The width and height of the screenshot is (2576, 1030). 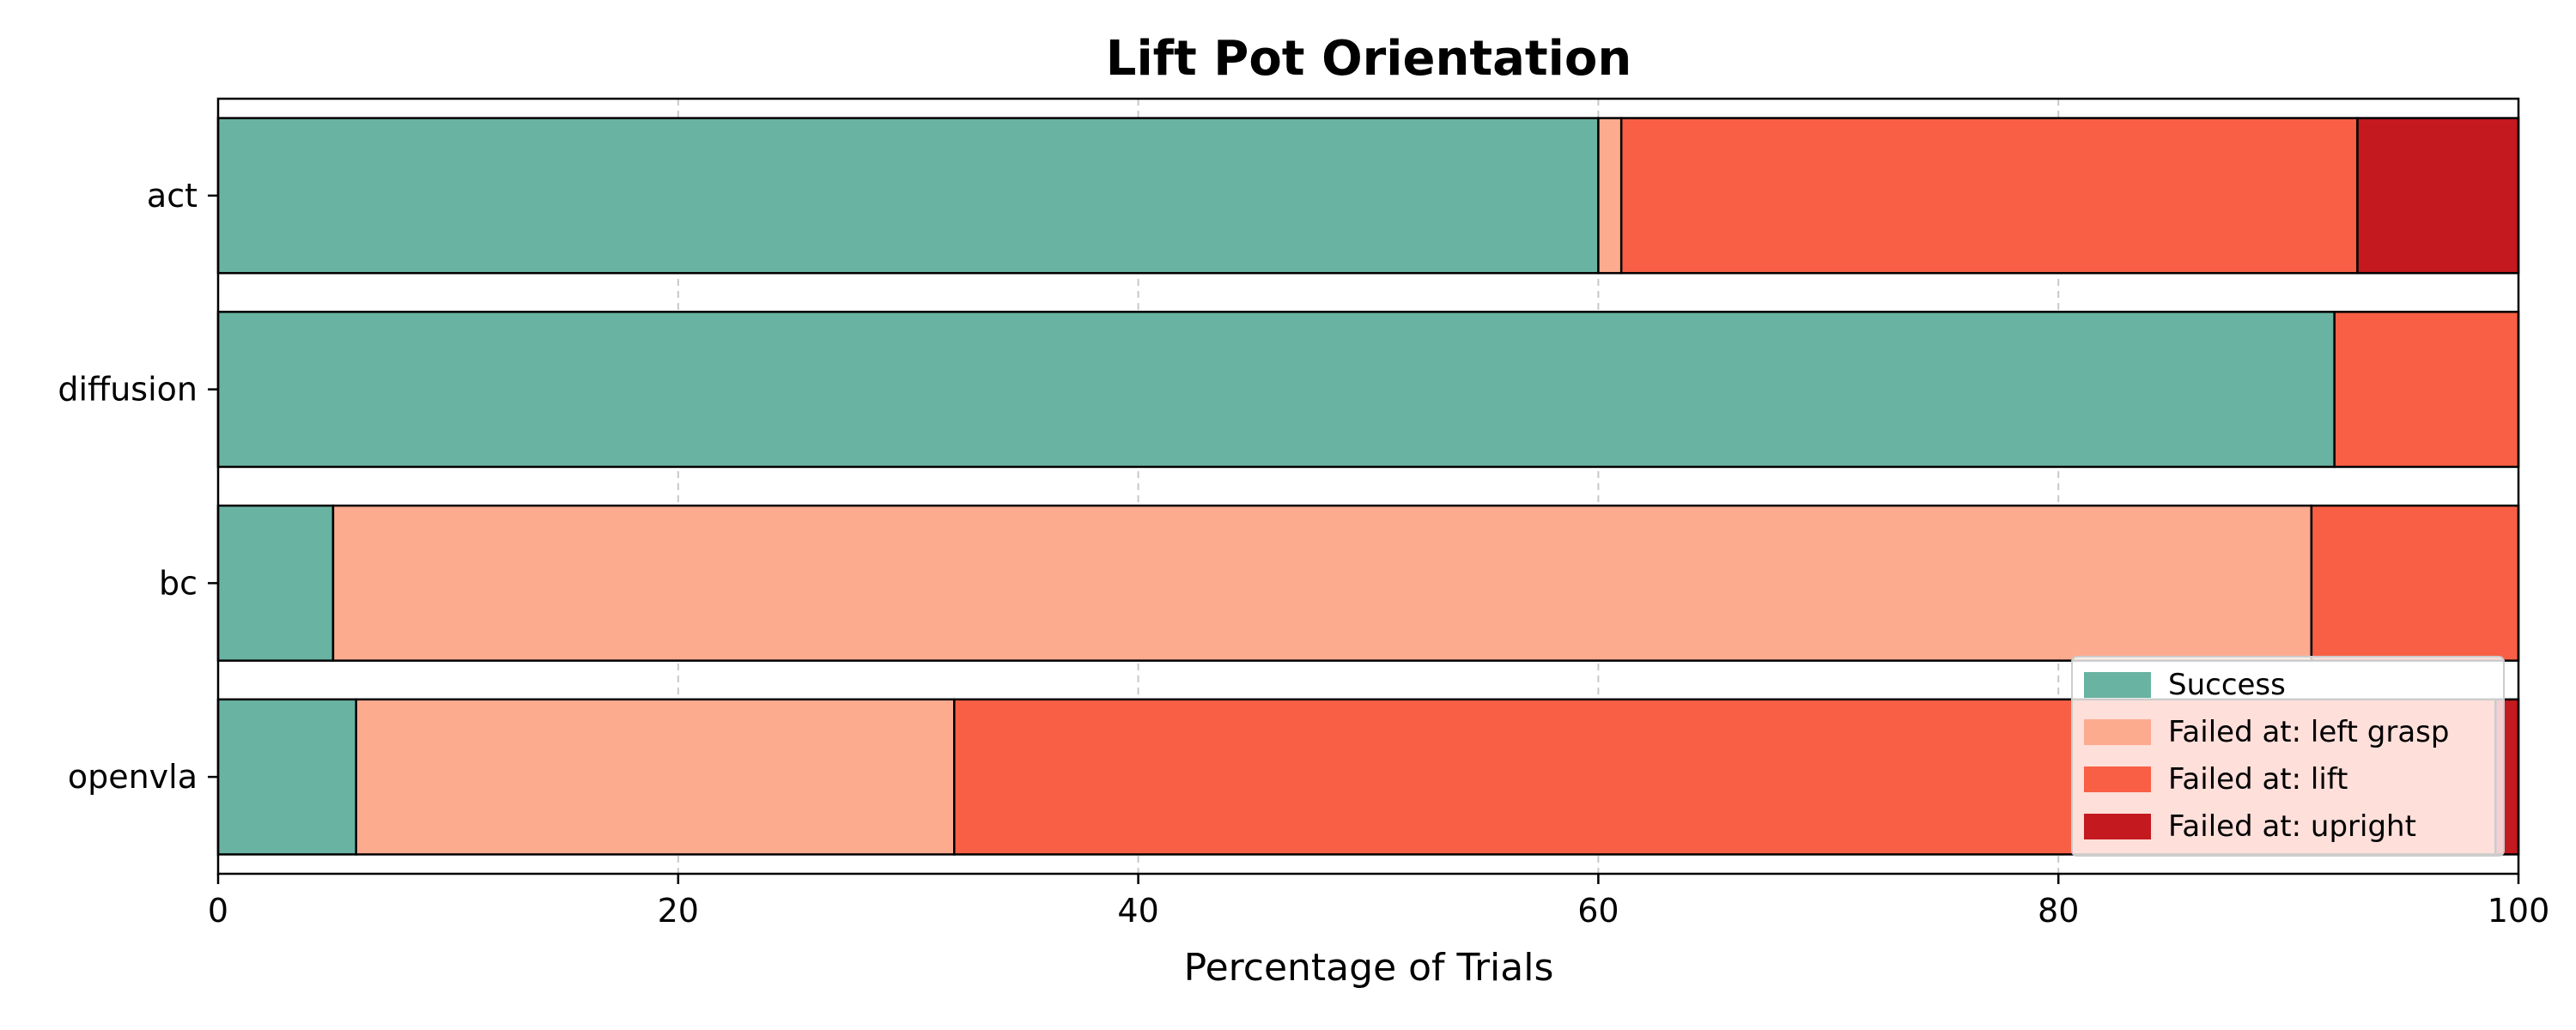 I want to click on y-tick-label: bc, so click(x=178, y=583).